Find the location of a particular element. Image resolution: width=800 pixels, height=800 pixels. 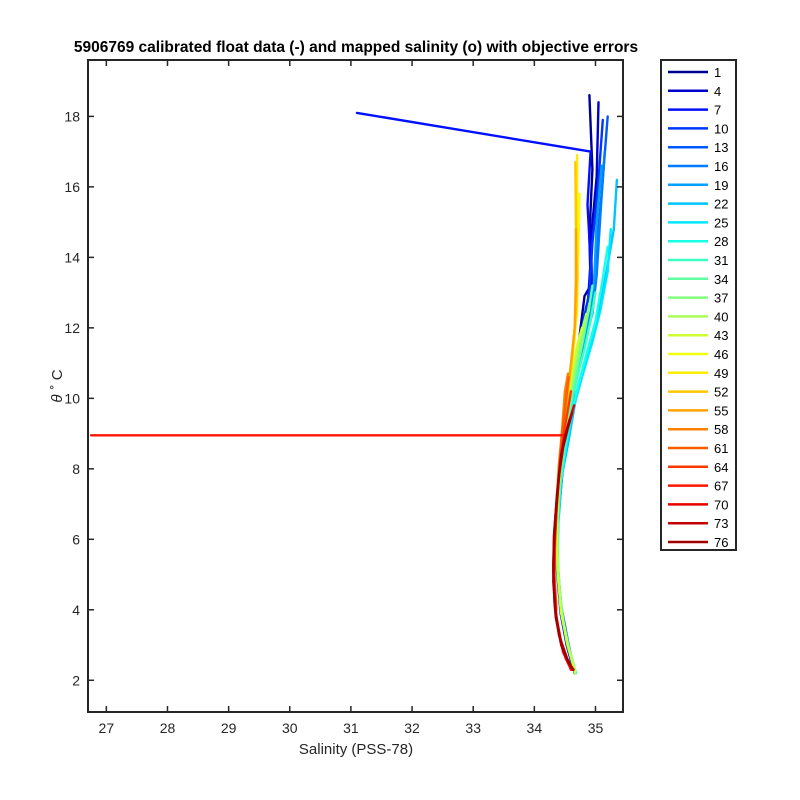

legend-label-10: 10 is located at coordinates (721, 128).